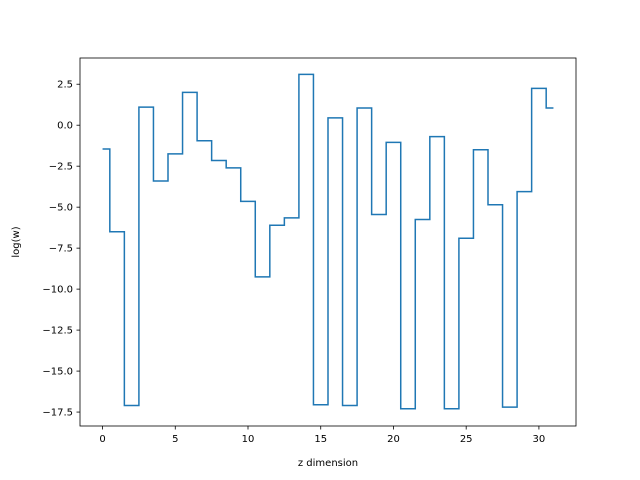 The image size is (640, 480). Describe the element at coordinates (57, 290) in the screenshot. I see `y-tick-label: −10.0` at that location.